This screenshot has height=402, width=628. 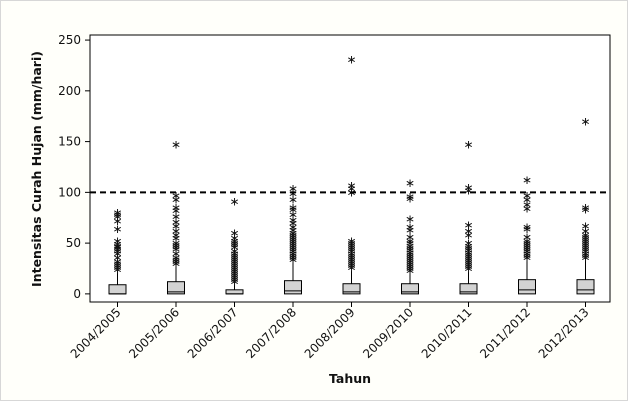 I want to click on box-2009-2010: ∗∗∗∗∗∗∗∗∗∗∗∗∗∗∗∗∗∗∗∗∗∗, so click(x=410, y=235).